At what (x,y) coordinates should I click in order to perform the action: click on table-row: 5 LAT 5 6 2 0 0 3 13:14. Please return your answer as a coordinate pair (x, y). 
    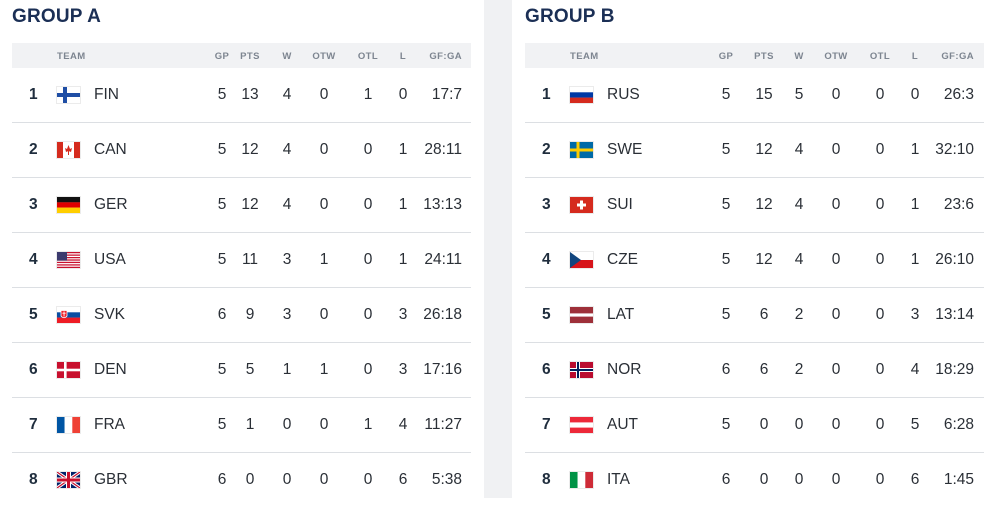
    Looking at the image, I should click on (754, 315).